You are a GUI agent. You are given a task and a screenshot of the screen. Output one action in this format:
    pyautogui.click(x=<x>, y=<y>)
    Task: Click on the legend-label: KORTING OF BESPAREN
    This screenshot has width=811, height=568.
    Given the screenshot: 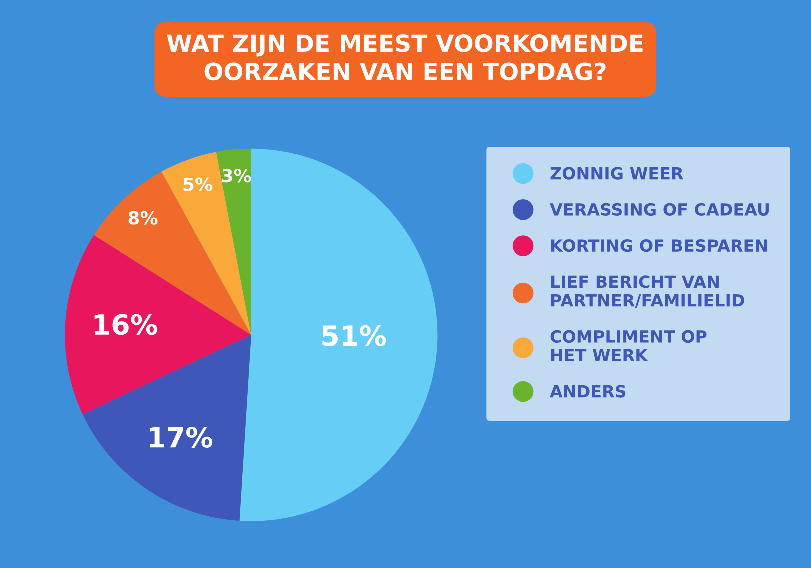 What is the action you would take?
    pyautogui.click(x=660, y=246)
    